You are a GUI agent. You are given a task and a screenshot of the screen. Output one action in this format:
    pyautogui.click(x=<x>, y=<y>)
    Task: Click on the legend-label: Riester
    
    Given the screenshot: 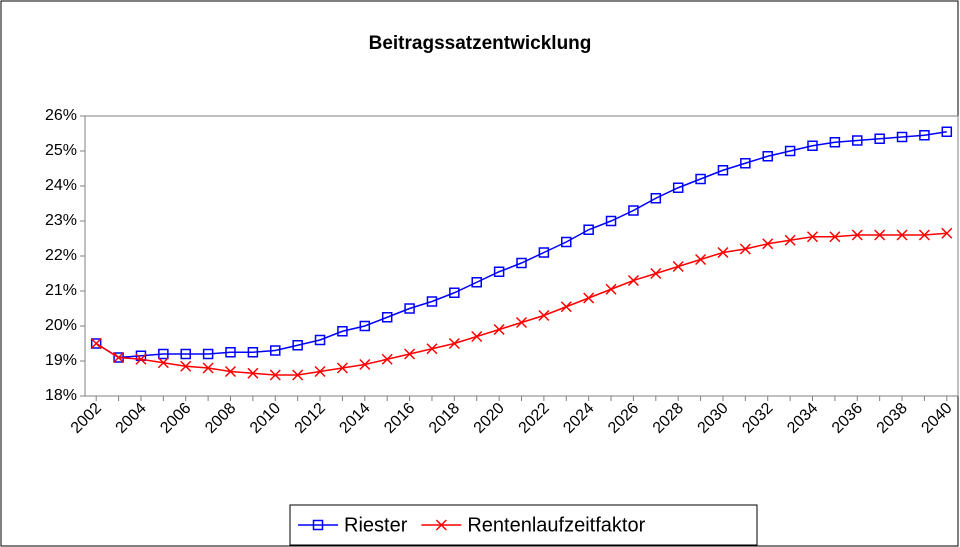 What is the action you would take?
    pyautogui.click(x=376, y=525)
    